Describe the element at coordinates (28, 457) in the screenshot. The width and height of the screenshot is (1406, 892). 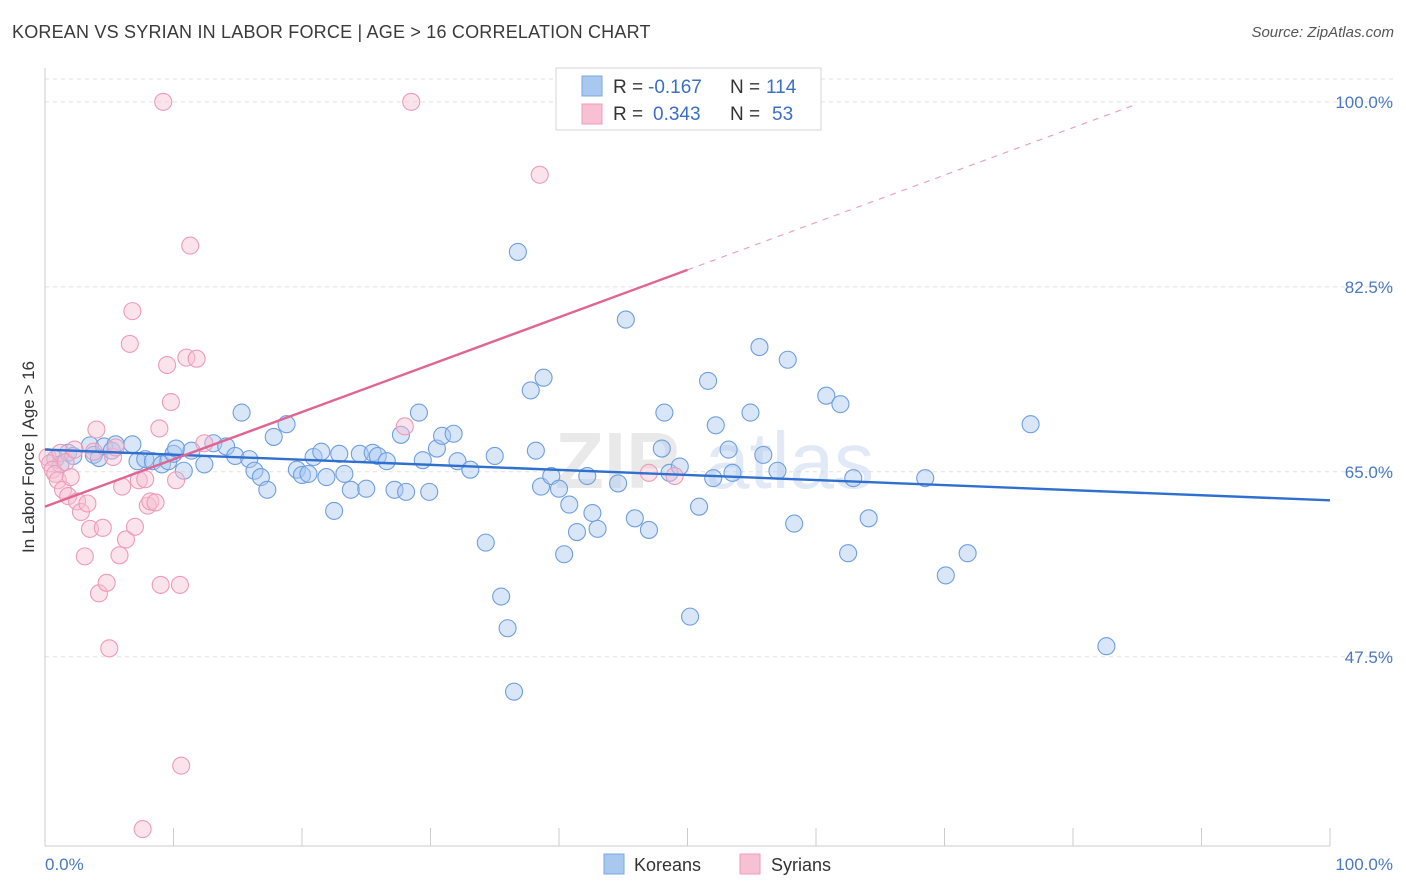
I see `y-axis-label: In Labor Force | Age > 16` at that location.